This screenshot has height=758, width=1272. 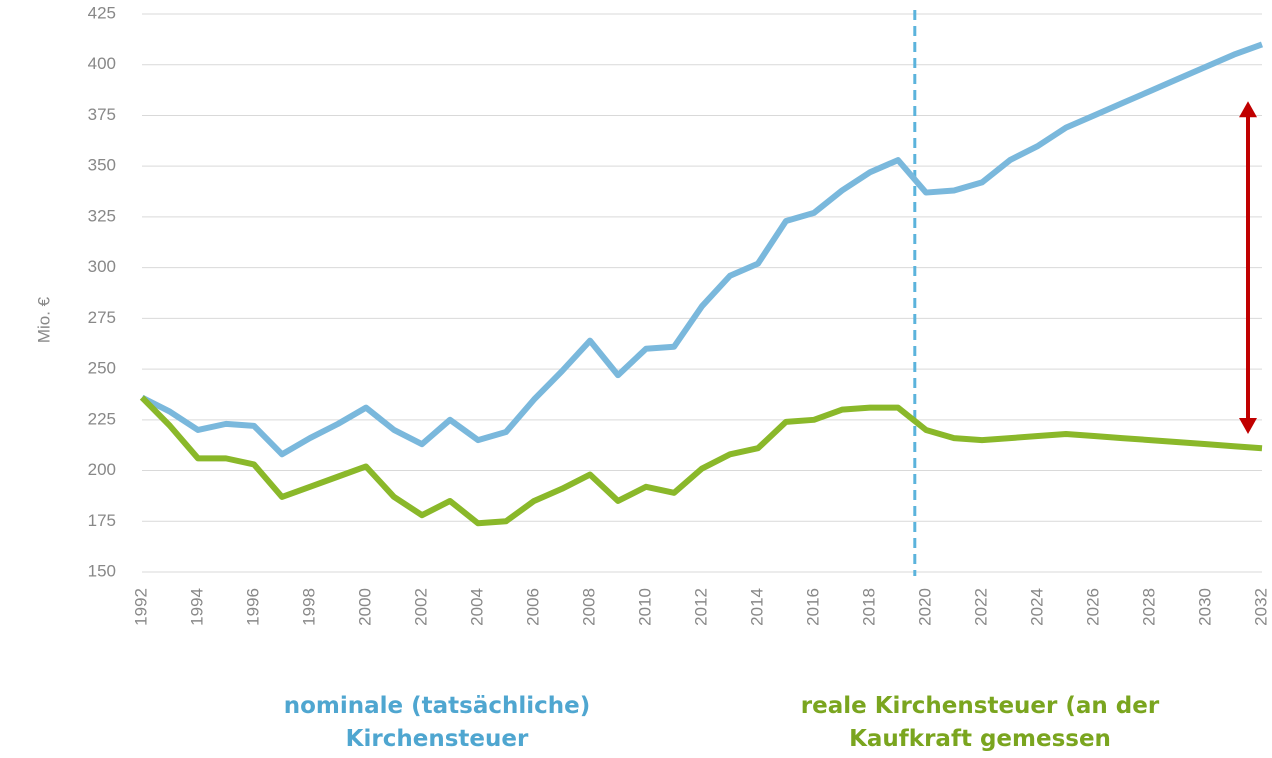 What do you see at coordinates (102, 368) in the screenshot?
I see `y-tick-label: 250` at bounding box center [102, 368].